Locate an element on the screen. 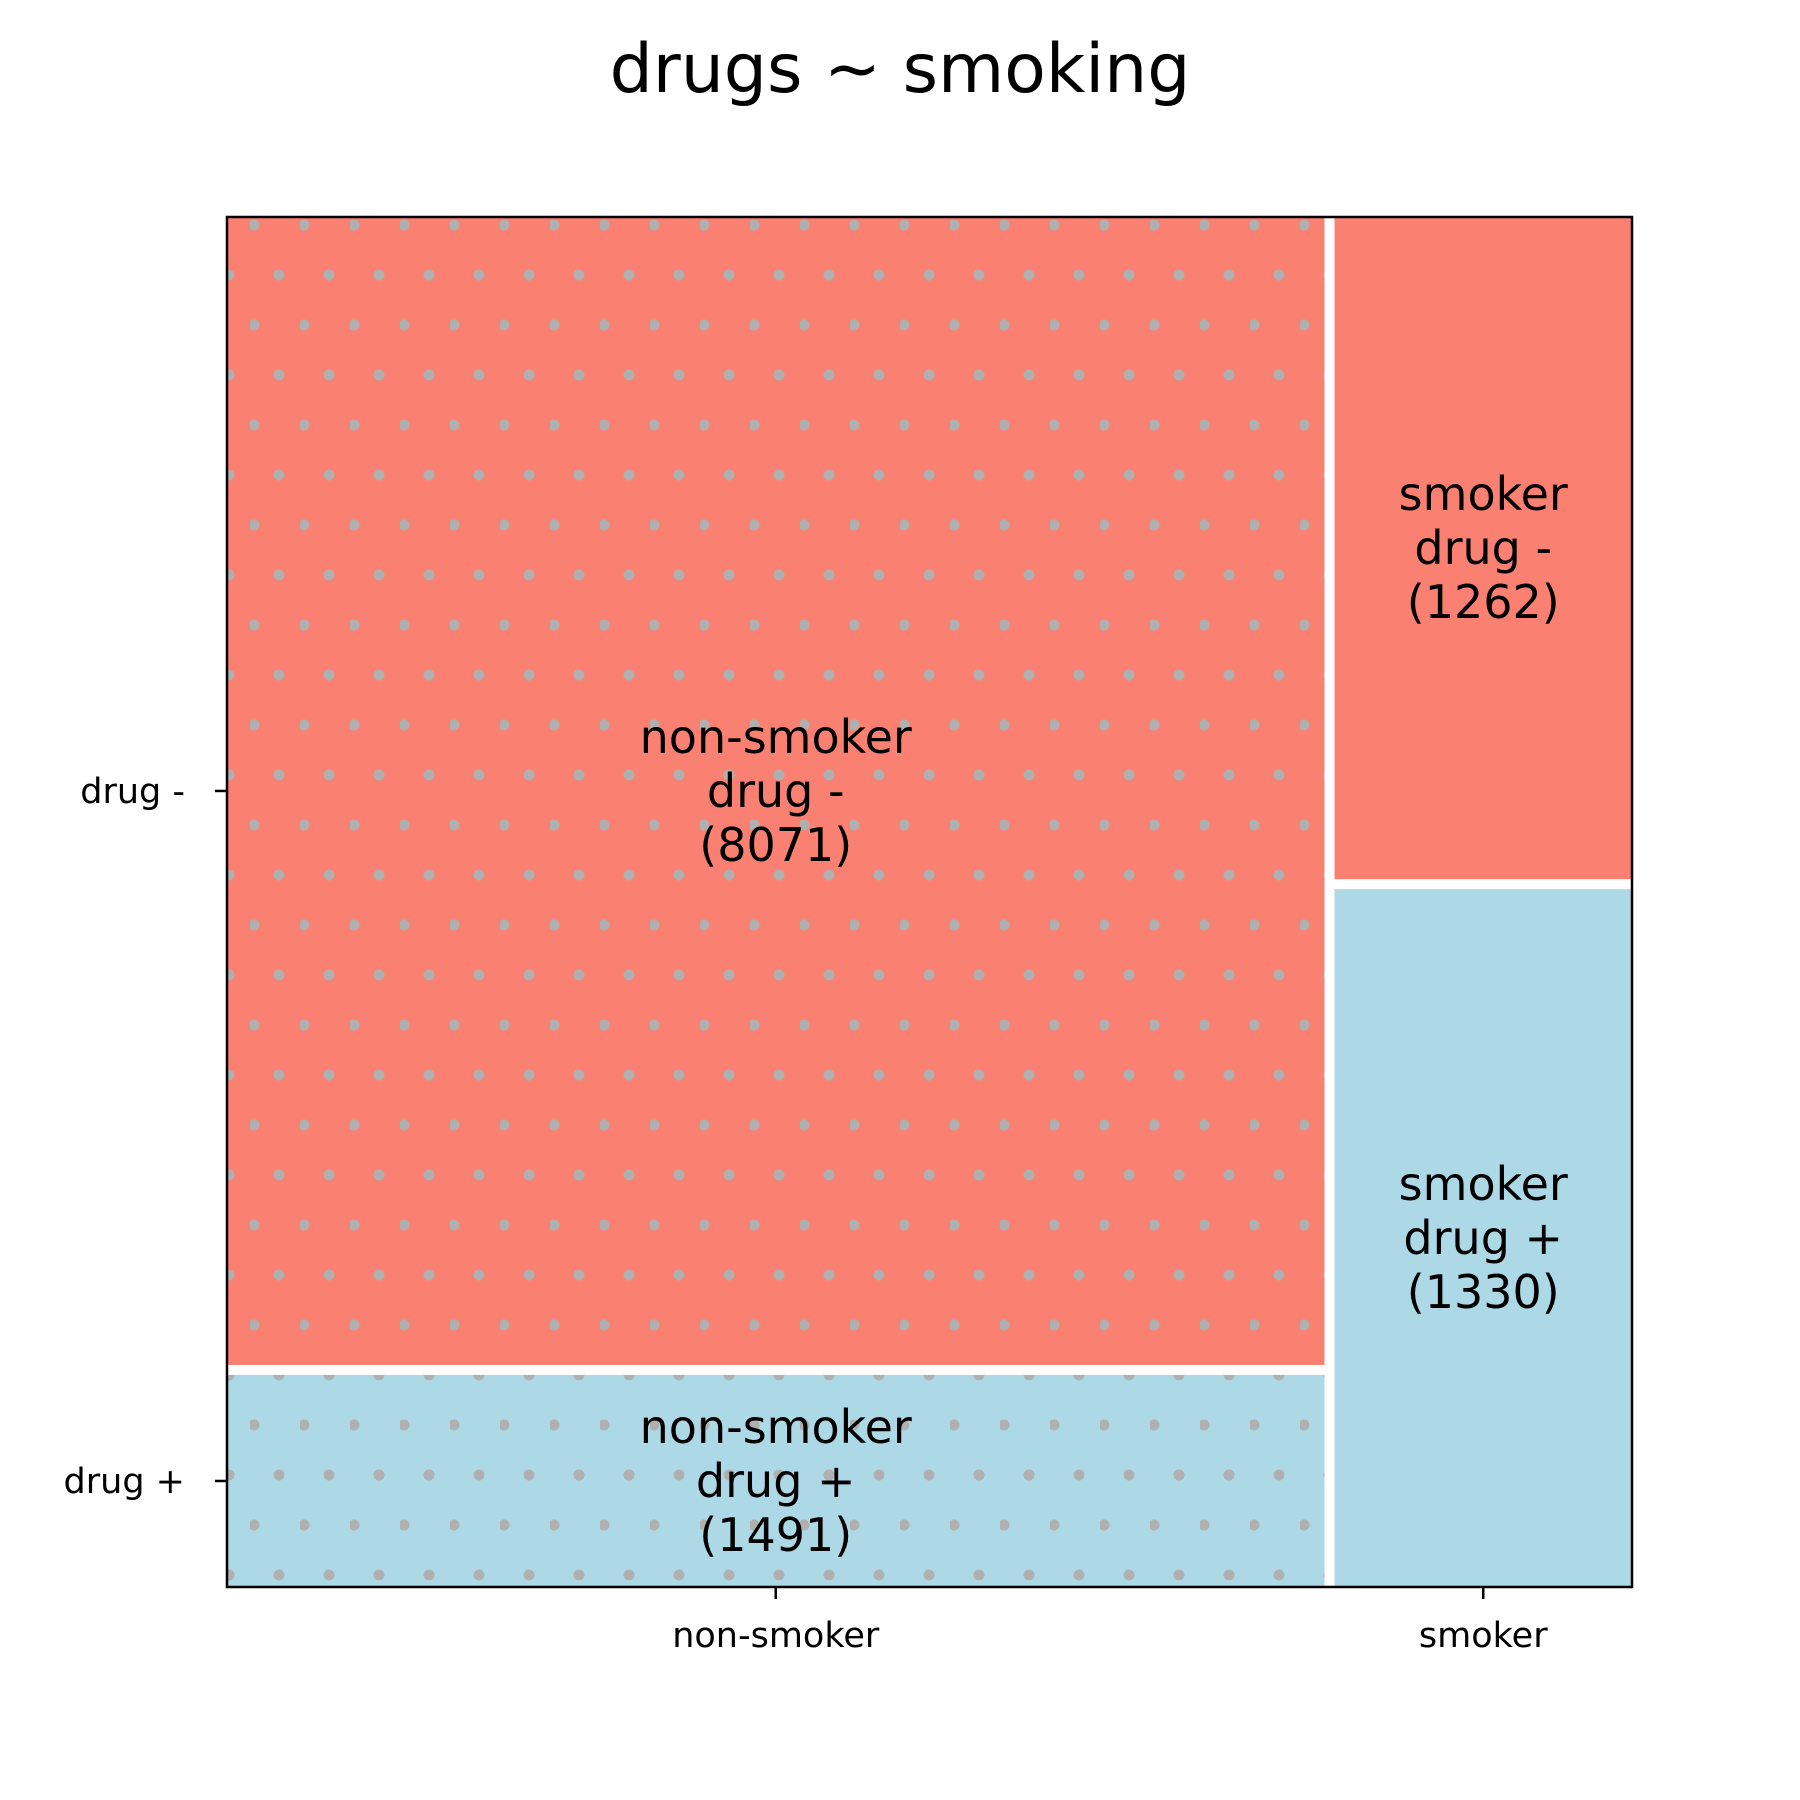 The height and width of the screenshot is (1800, 1800). cell-smoker-drug-minus-tile is located at coordinates (1483, 548).